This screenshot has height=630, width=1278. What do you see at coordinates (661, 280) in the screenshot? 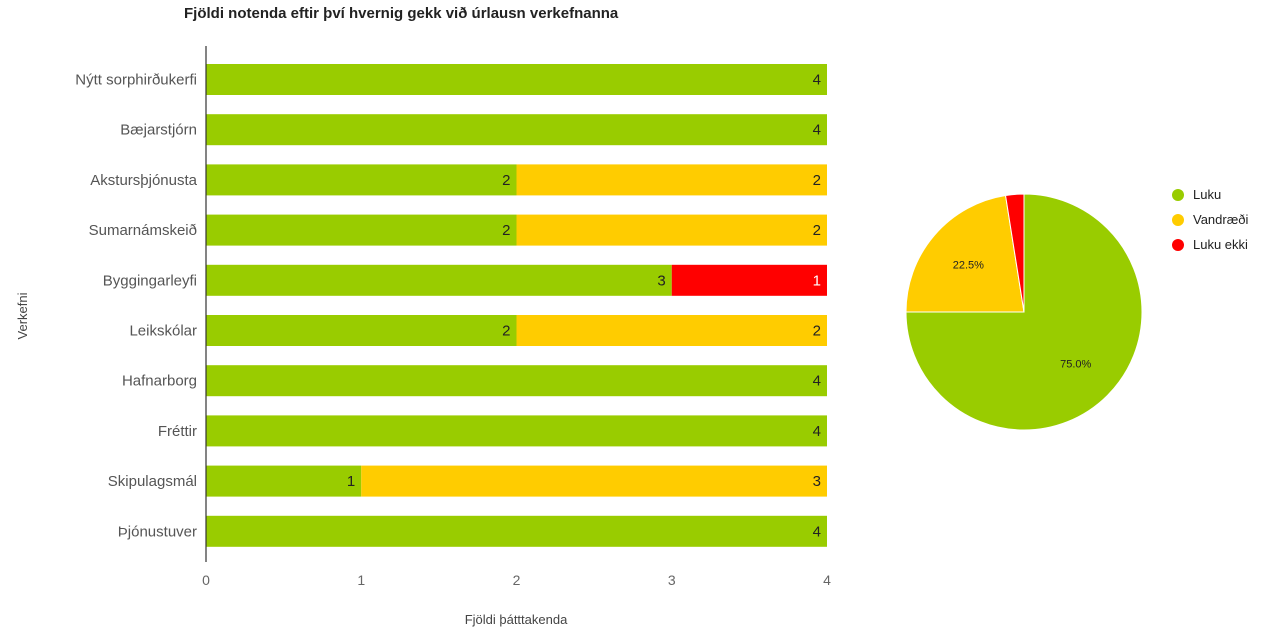
I see `bar-value-label-byggingarleyfi-luku: 3` at bounding box center [661, 280].